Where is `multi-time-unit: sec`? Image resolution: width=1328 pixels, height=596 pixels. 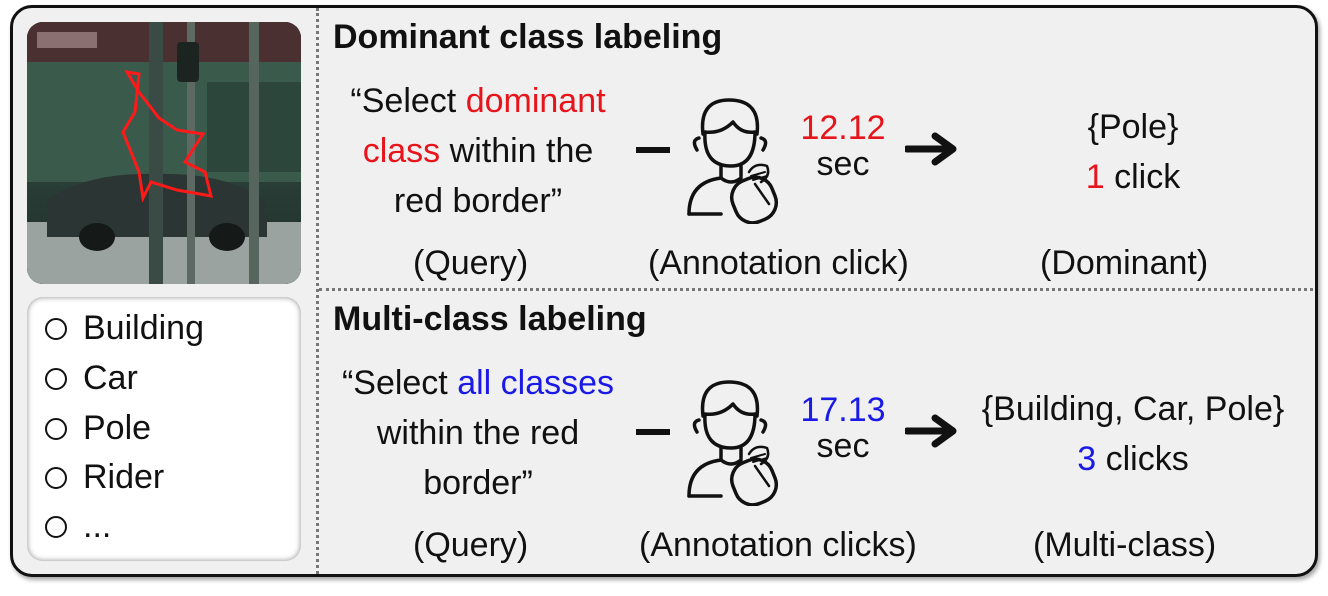
multi-time-unit: sec is located at coordinates (843, 446).